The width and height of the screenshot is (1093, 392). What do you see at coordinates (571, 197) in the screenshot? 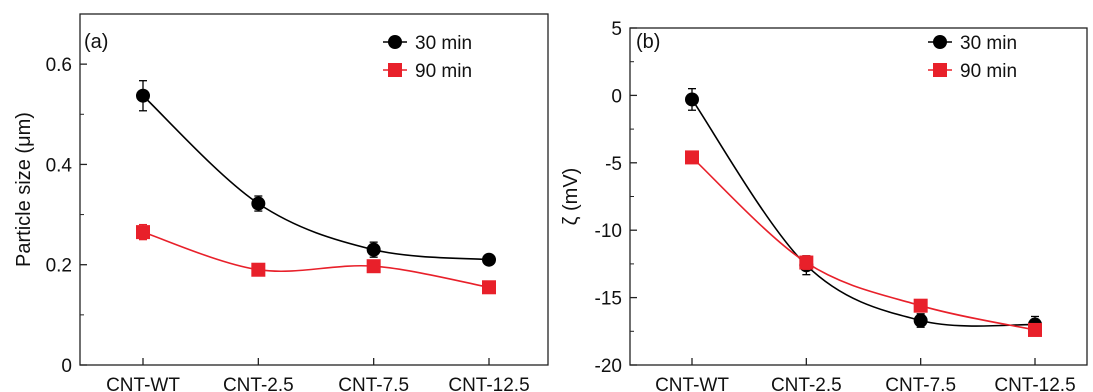
I see `y-axis-title: ζ (mV)` at bounding box center [571, 197].